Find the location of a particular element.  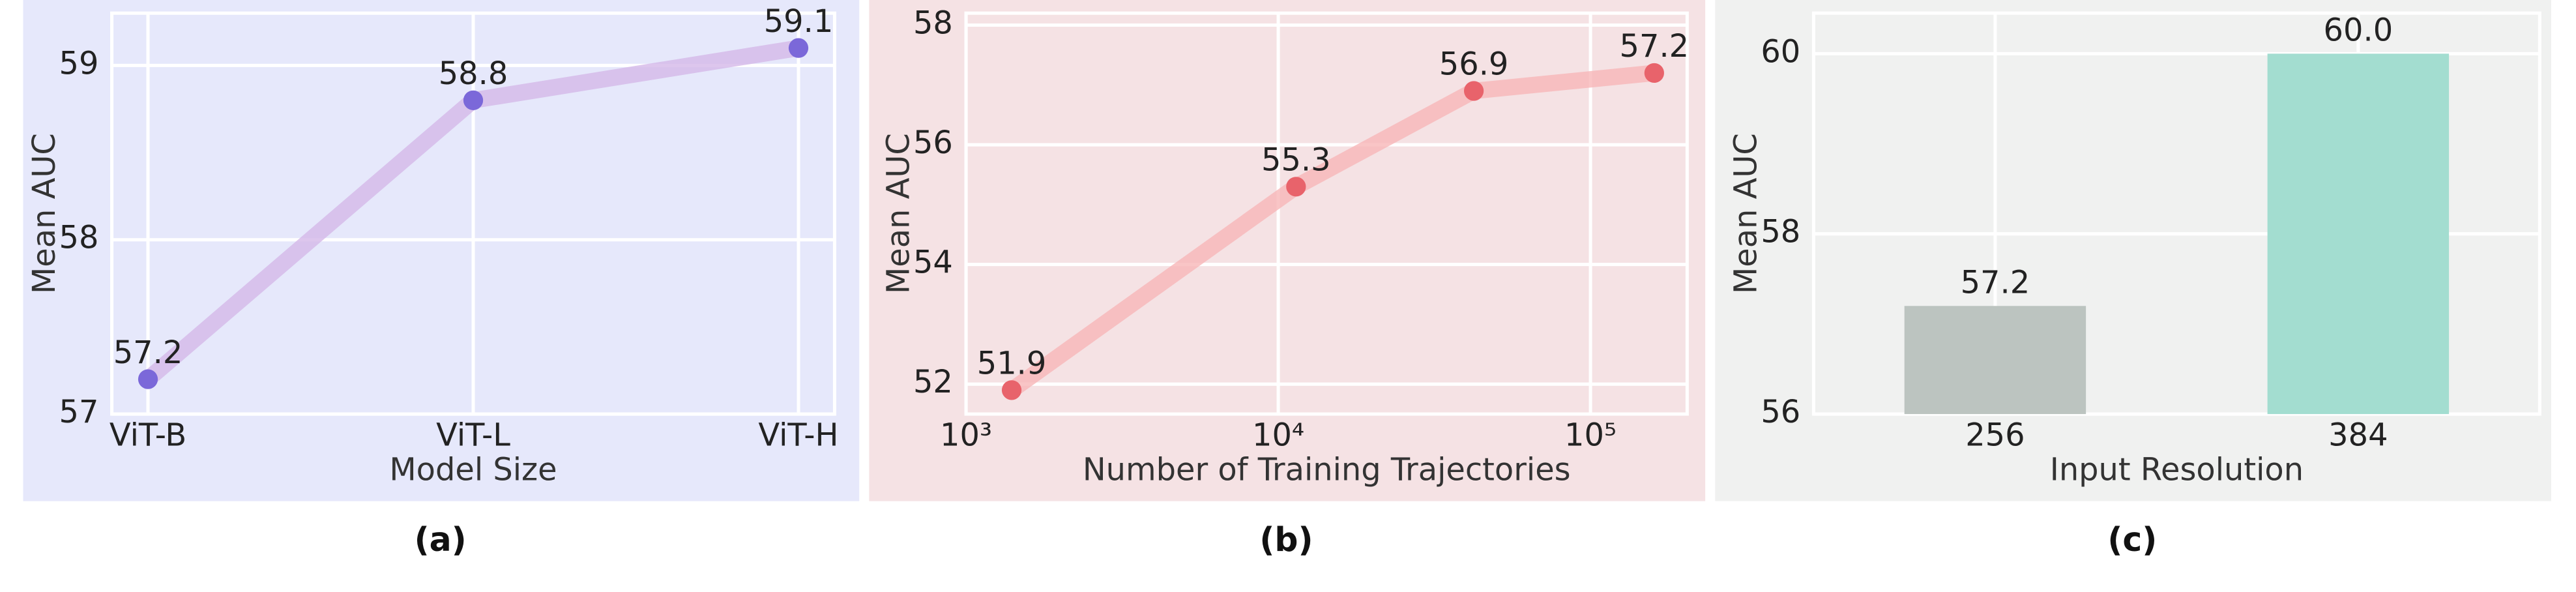

x-tick-label: 10³ is located at coordinates (966, 435).